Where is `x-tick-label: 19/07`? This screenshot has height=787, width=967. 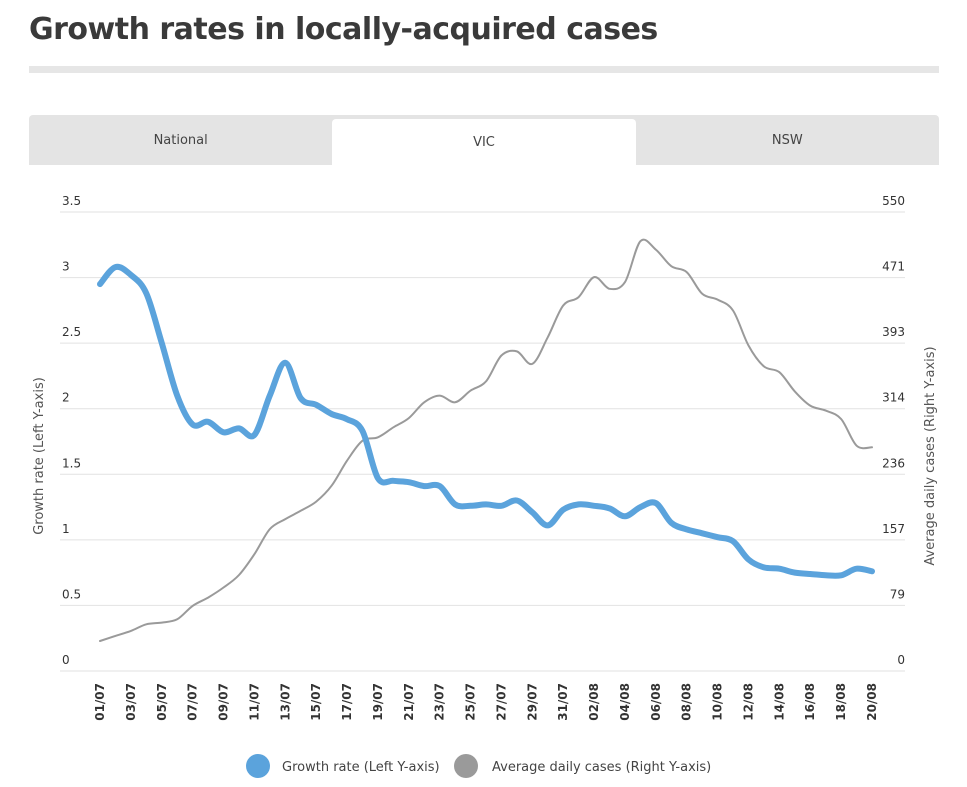 x-tick-label: 19/07 is located at coordinates (378, 702).